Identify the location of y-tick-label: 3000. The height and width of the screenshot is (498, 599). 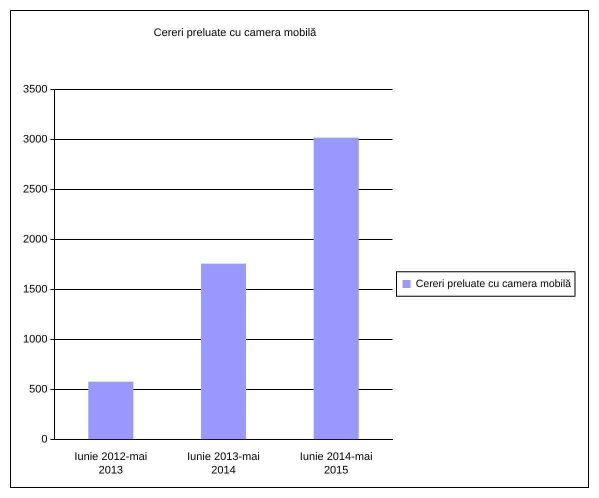
(35, 140).